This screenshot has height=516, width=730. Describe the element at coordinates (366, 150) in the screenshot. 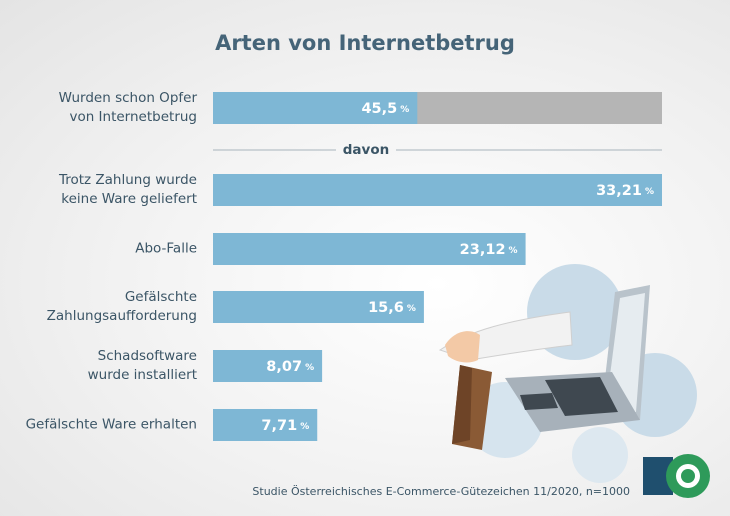

I see `divider-label: davon` at that location.